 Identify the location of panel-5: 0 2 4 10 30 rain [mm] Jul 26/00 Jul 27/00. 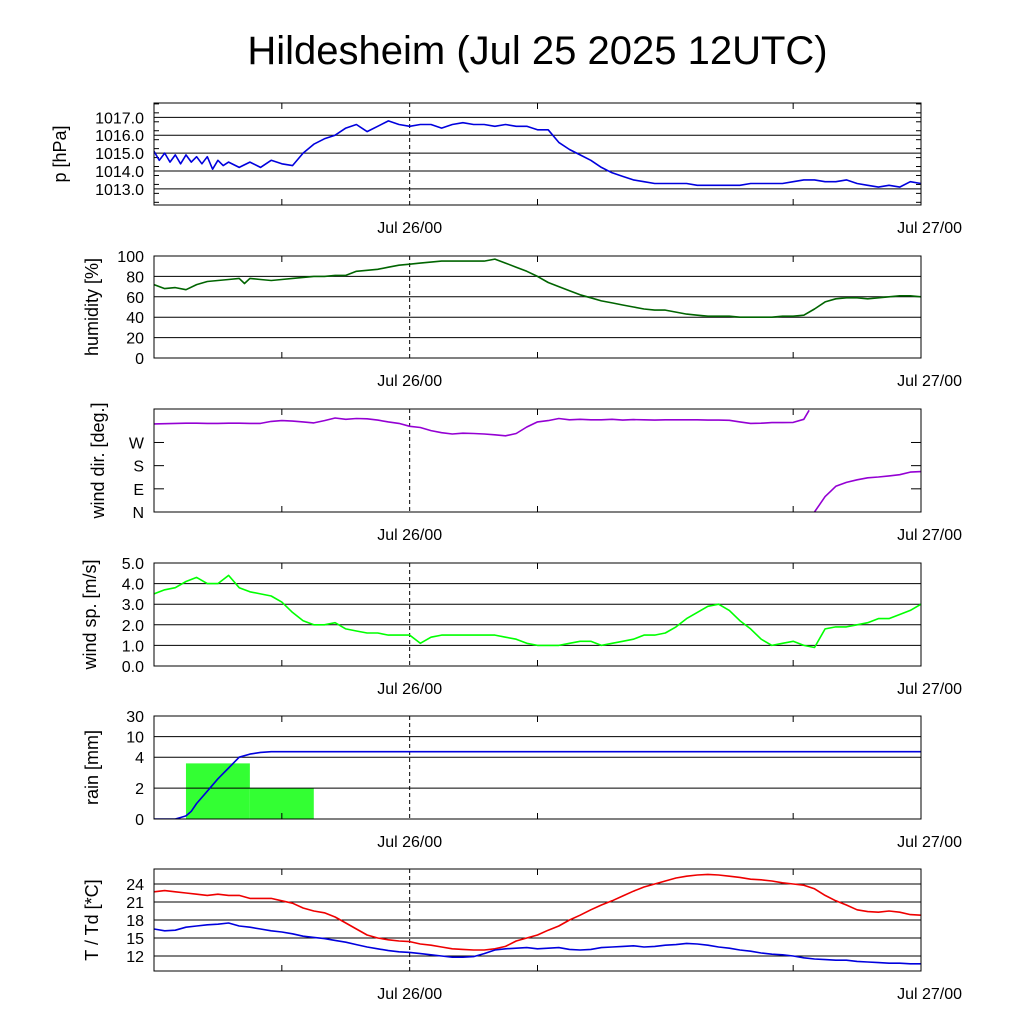
(522, 780).